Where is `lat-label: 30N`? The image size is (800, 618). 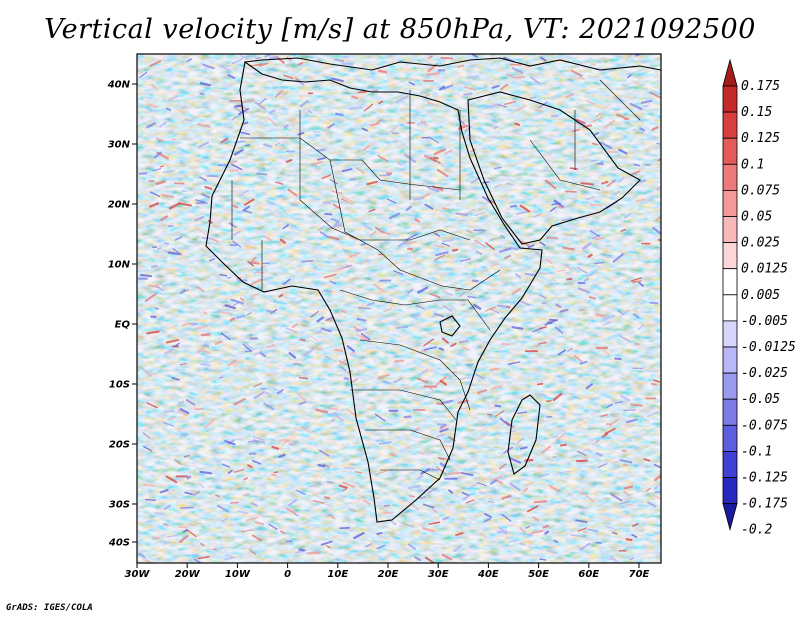 lat-label: 30N is located at coordinates (119, 145).